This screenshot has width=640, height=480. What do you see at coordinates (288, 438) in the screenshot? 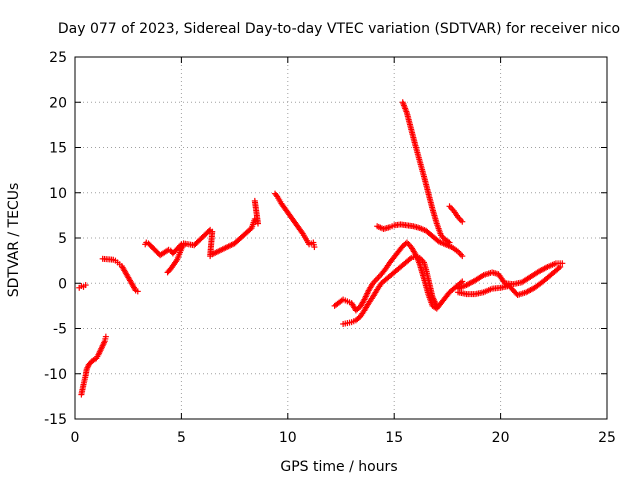
I see `x-tick-label: 10` at bounding box center [288, 438].